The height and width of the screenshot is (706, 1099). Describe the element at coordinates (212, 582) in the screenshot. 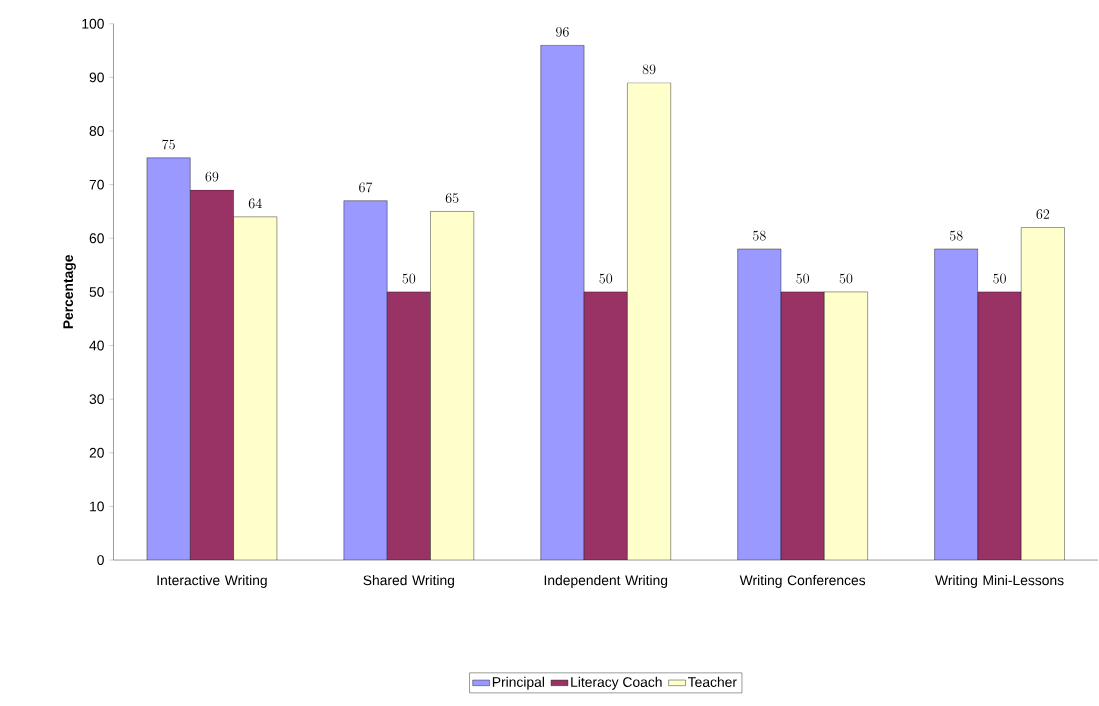

I see `x-tick-label: Interactive Writing` at that location.